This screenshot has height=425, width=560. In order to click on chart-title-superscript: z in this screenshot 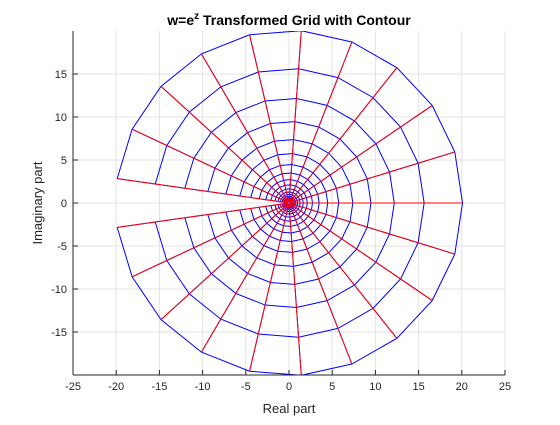, I will do `click(196, 16)`.